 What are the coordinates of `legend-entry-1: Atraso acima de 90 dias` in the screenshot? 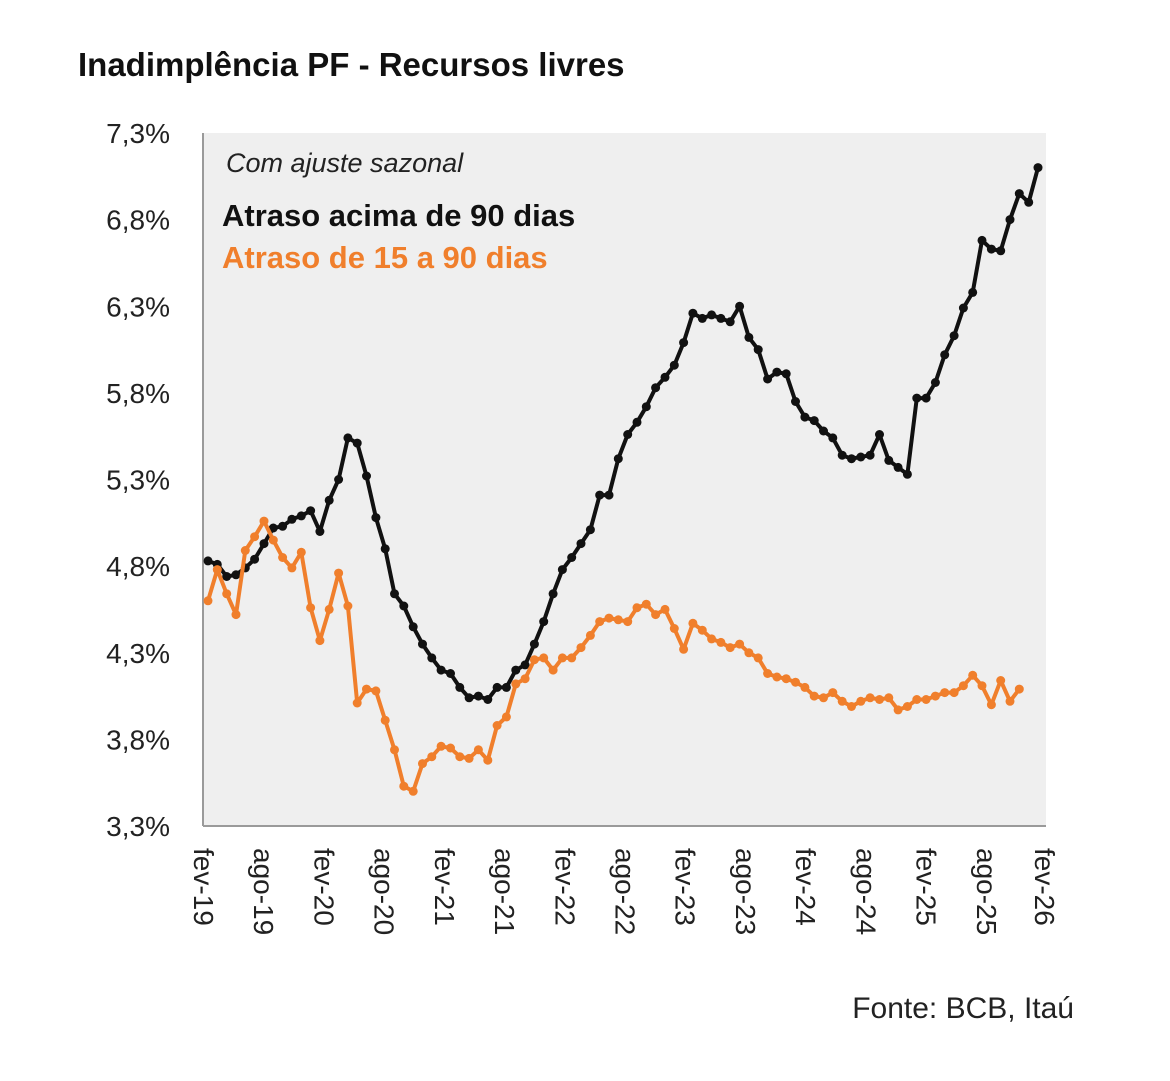 It's located at (398, 215).